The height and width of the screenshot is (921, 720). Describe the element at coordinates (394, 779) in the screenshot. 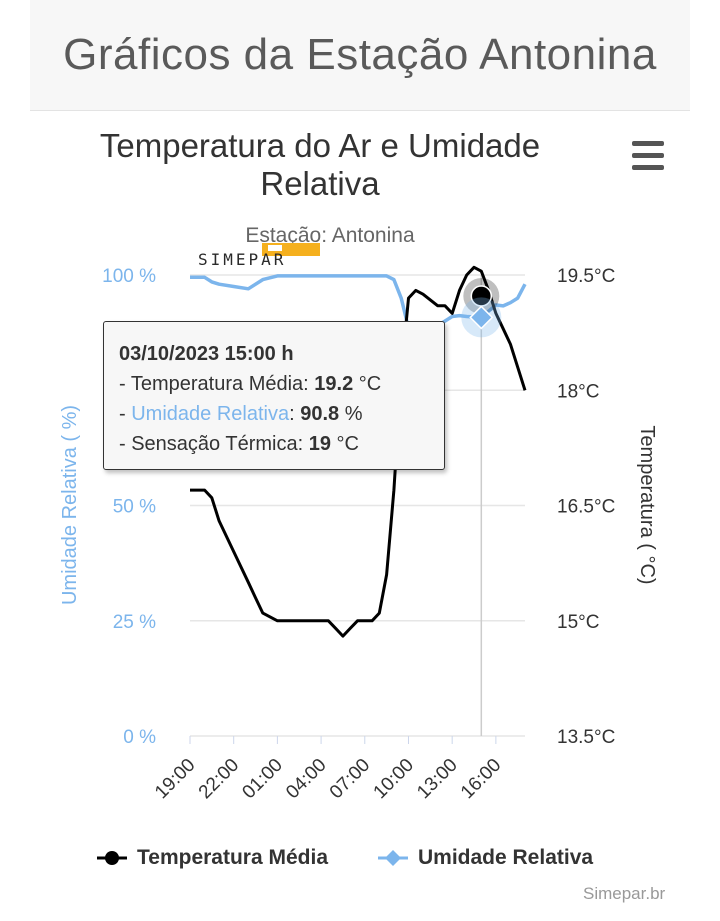

I see `x-tick-label: 10:00` at that location.